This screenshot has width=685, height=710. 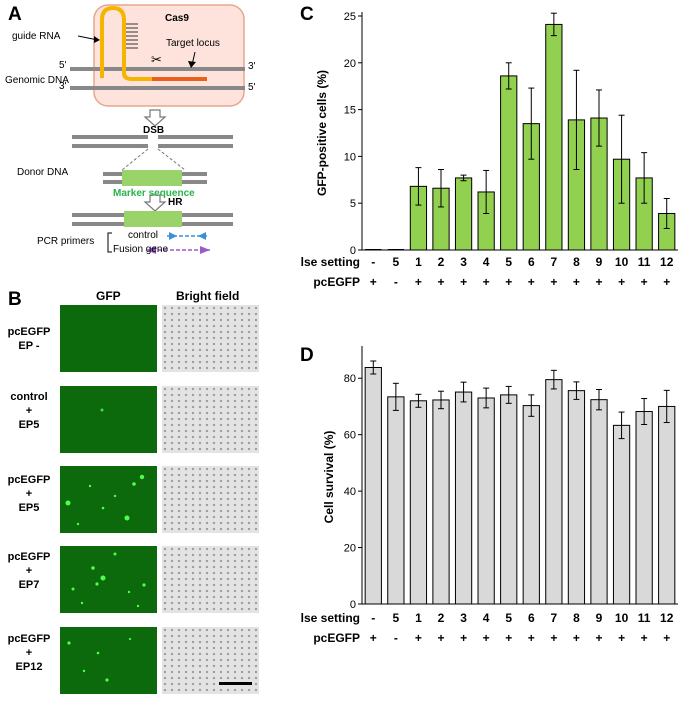 I want to click on x-tick-label: 8, so click(x=576, y=262).